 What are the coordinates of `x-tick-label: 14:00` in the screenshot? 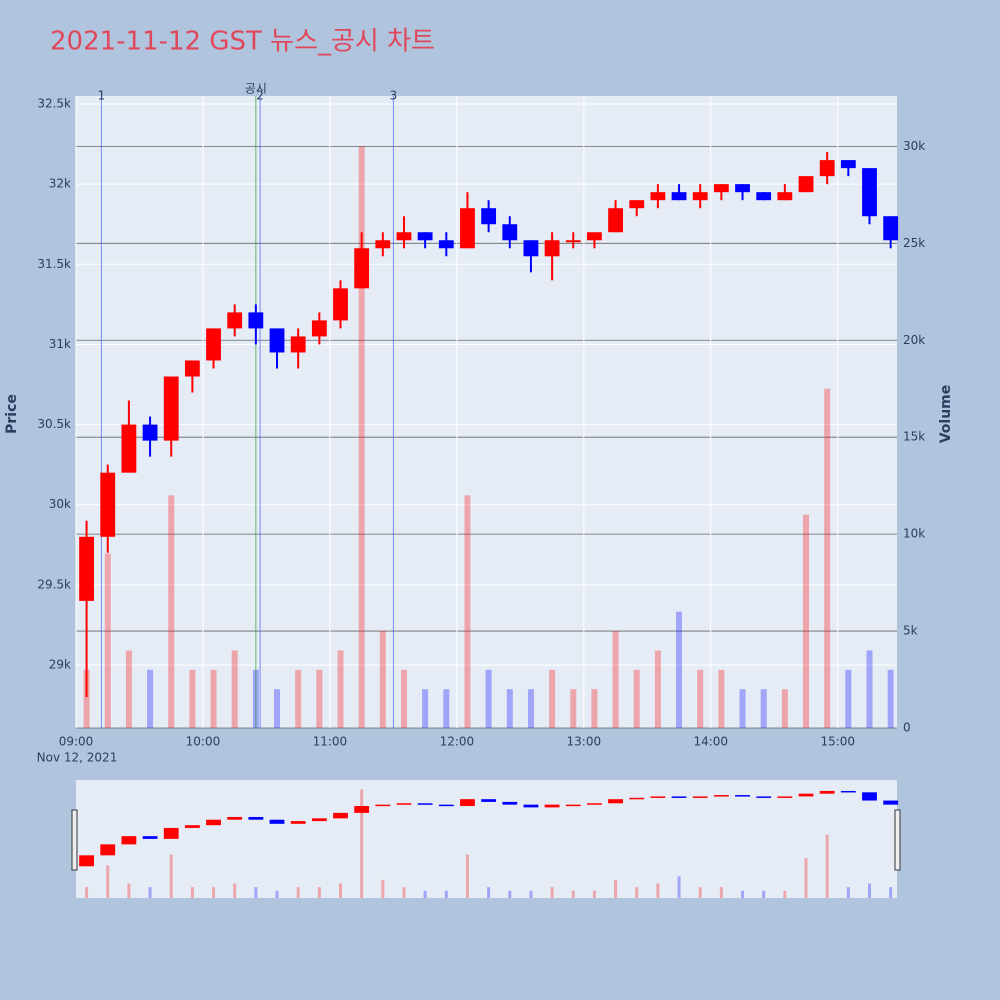 It's located at (710, 742).